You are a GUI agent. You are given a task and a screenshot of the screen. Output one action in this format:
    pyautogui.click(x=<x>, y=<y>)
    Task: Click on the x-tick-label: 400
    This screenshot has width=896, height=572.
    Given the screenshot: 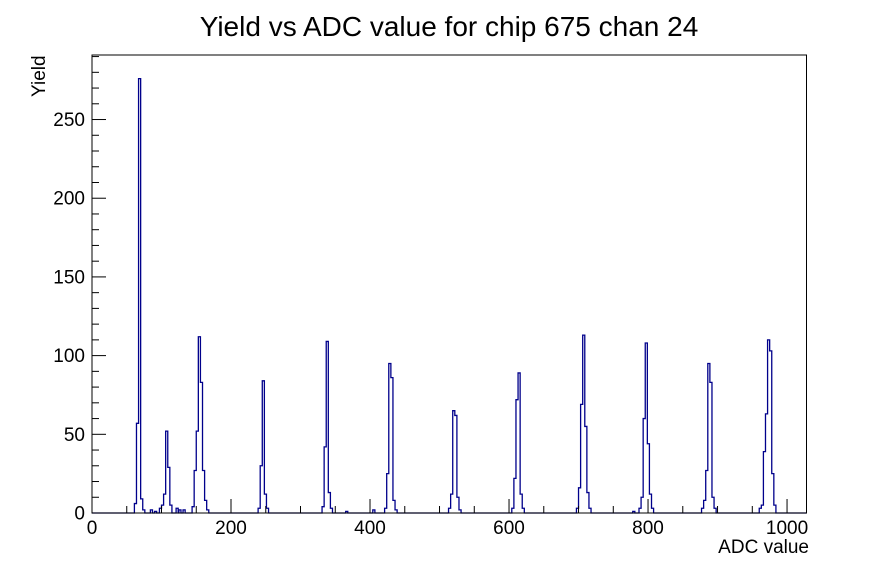 What is the action you would take?
    pyautogui.click(x=370, y=528)
    